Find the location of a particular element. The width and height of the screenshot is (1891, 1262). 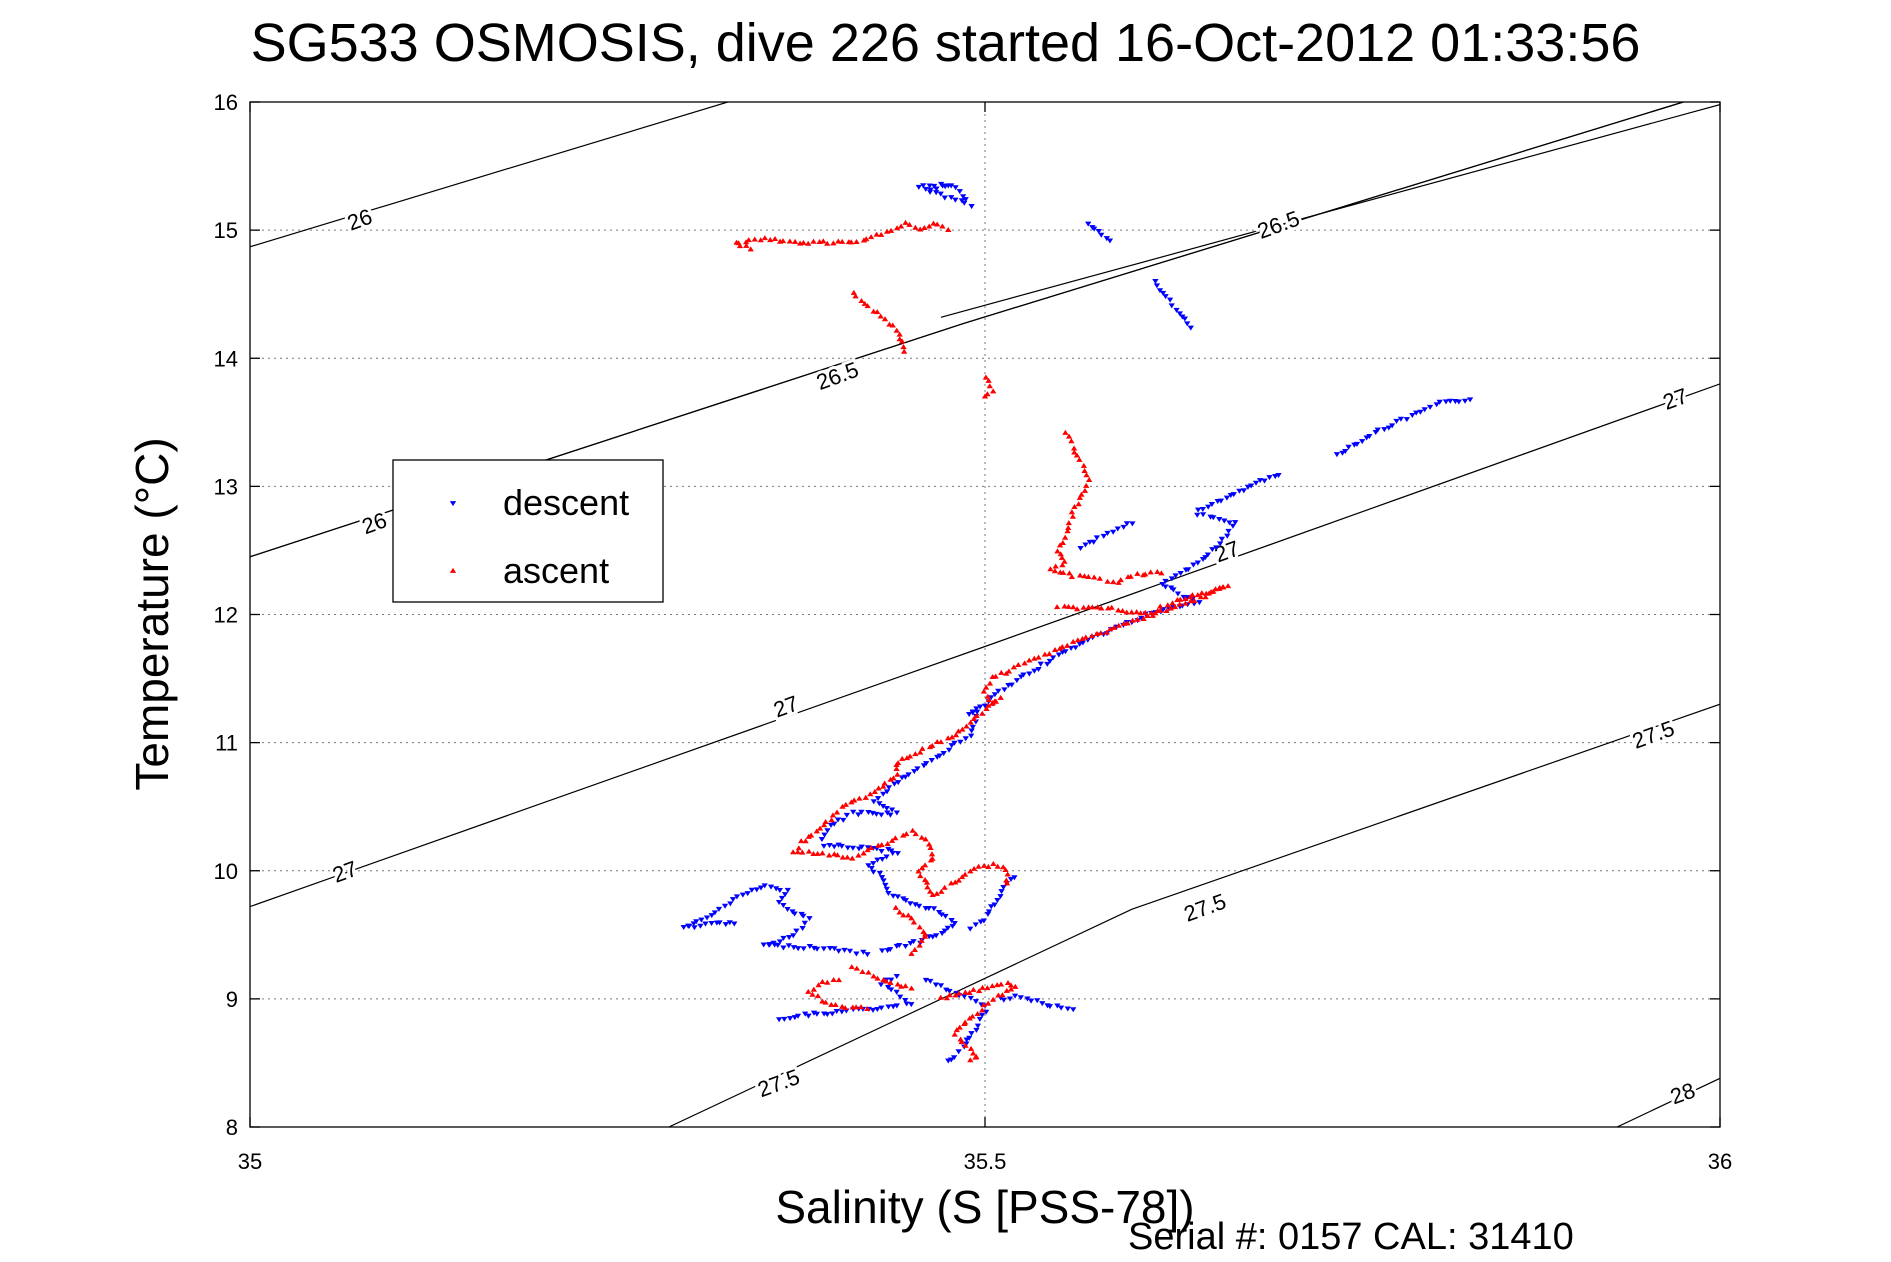

contour-label: 27.5 is located at coordinates (778, 1083).